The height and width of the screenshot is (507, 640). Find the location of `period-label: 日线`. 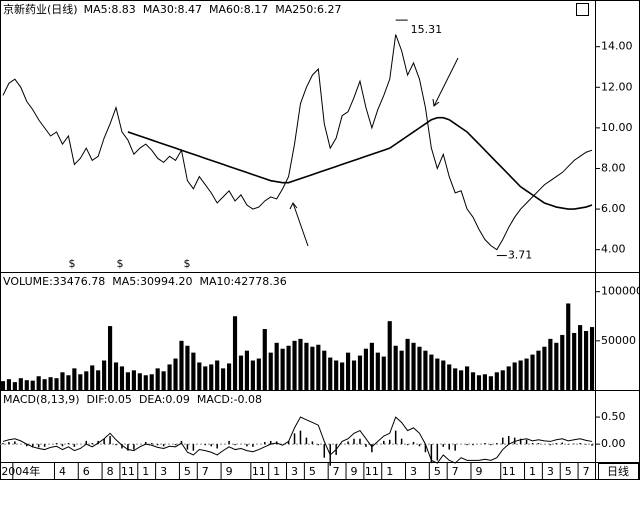

period-label: 日线 is located at coordinates (618, 471).